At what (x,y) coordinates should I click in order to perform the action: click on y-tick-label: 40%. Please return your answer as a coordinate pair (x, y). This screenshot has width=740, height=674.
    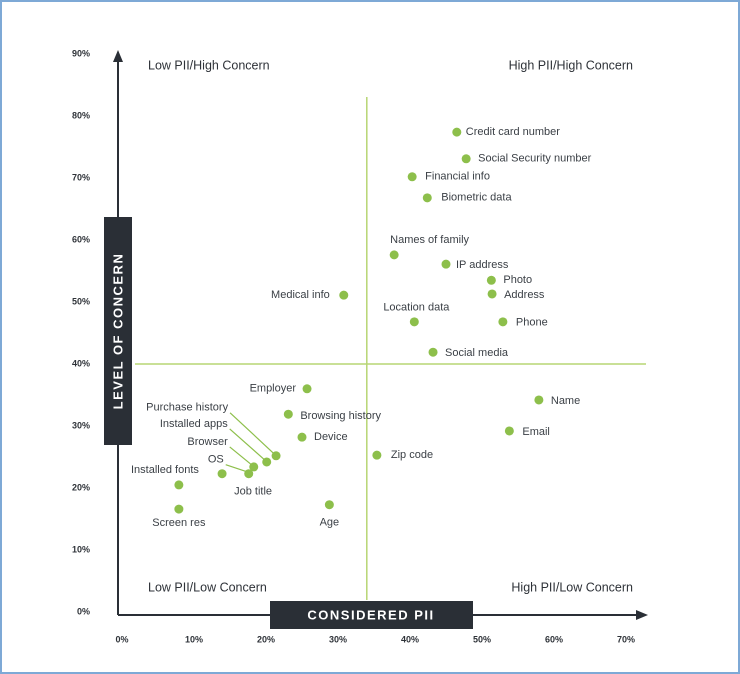
    Looking at the image, I should click on (81, 363).